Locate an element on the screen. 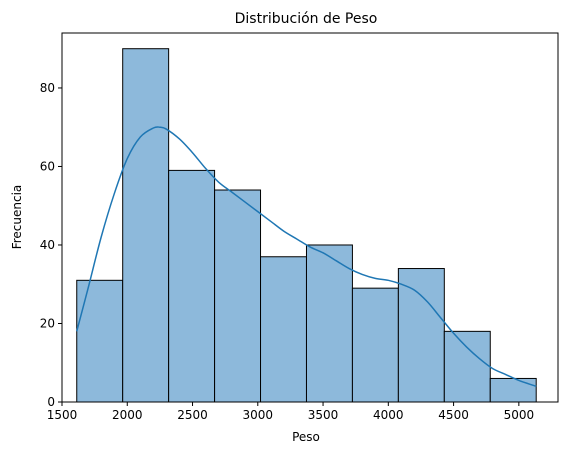 This screenshot has height=455, width=562. y-tick-label: 40 is located at coordinates (47, 245).